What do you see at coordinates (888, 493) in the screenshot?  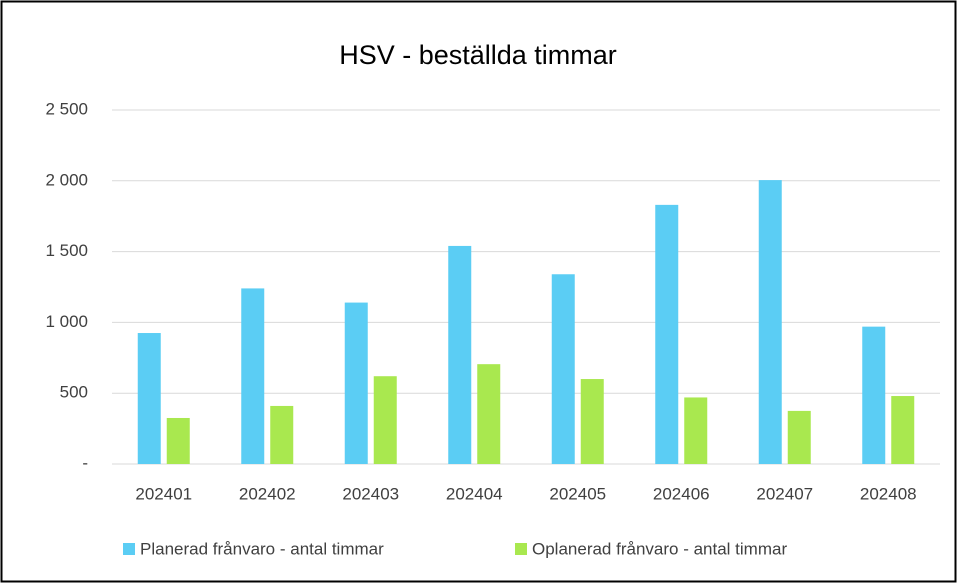 I see `x-tick-label: 202408` at bounding box center [888, 493].